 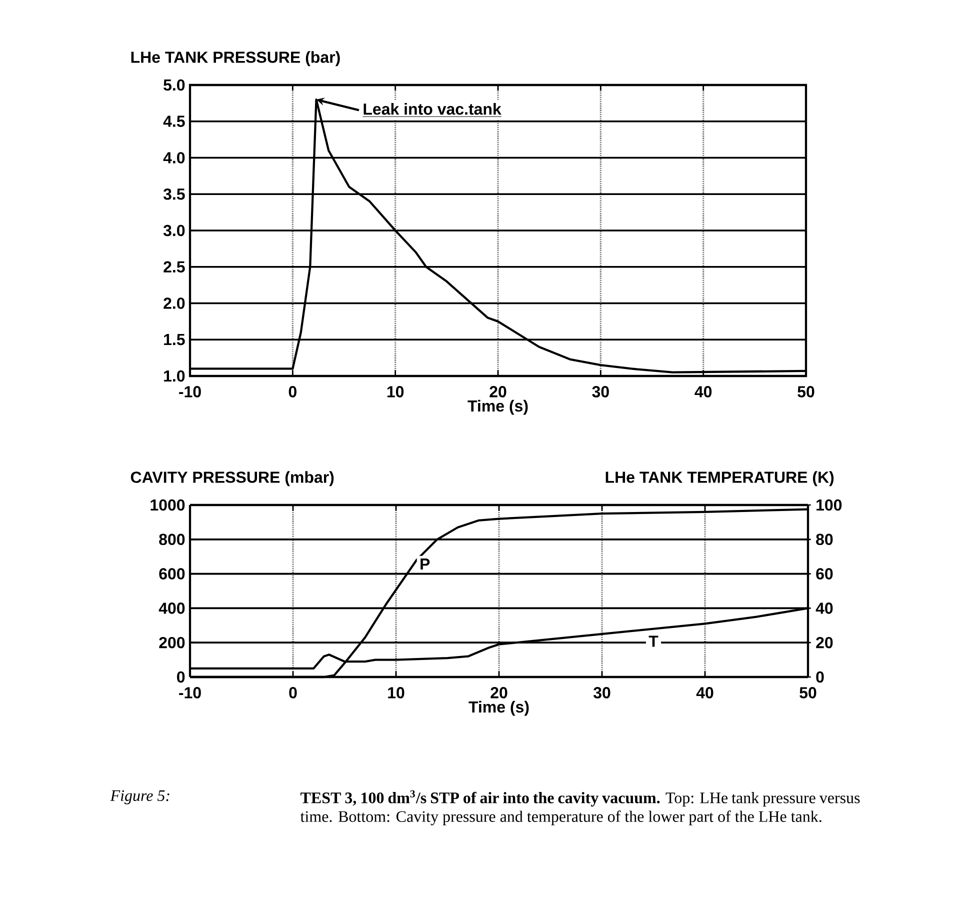 I want to click on y2-tick-label: 80, so click(x=824, y=540).